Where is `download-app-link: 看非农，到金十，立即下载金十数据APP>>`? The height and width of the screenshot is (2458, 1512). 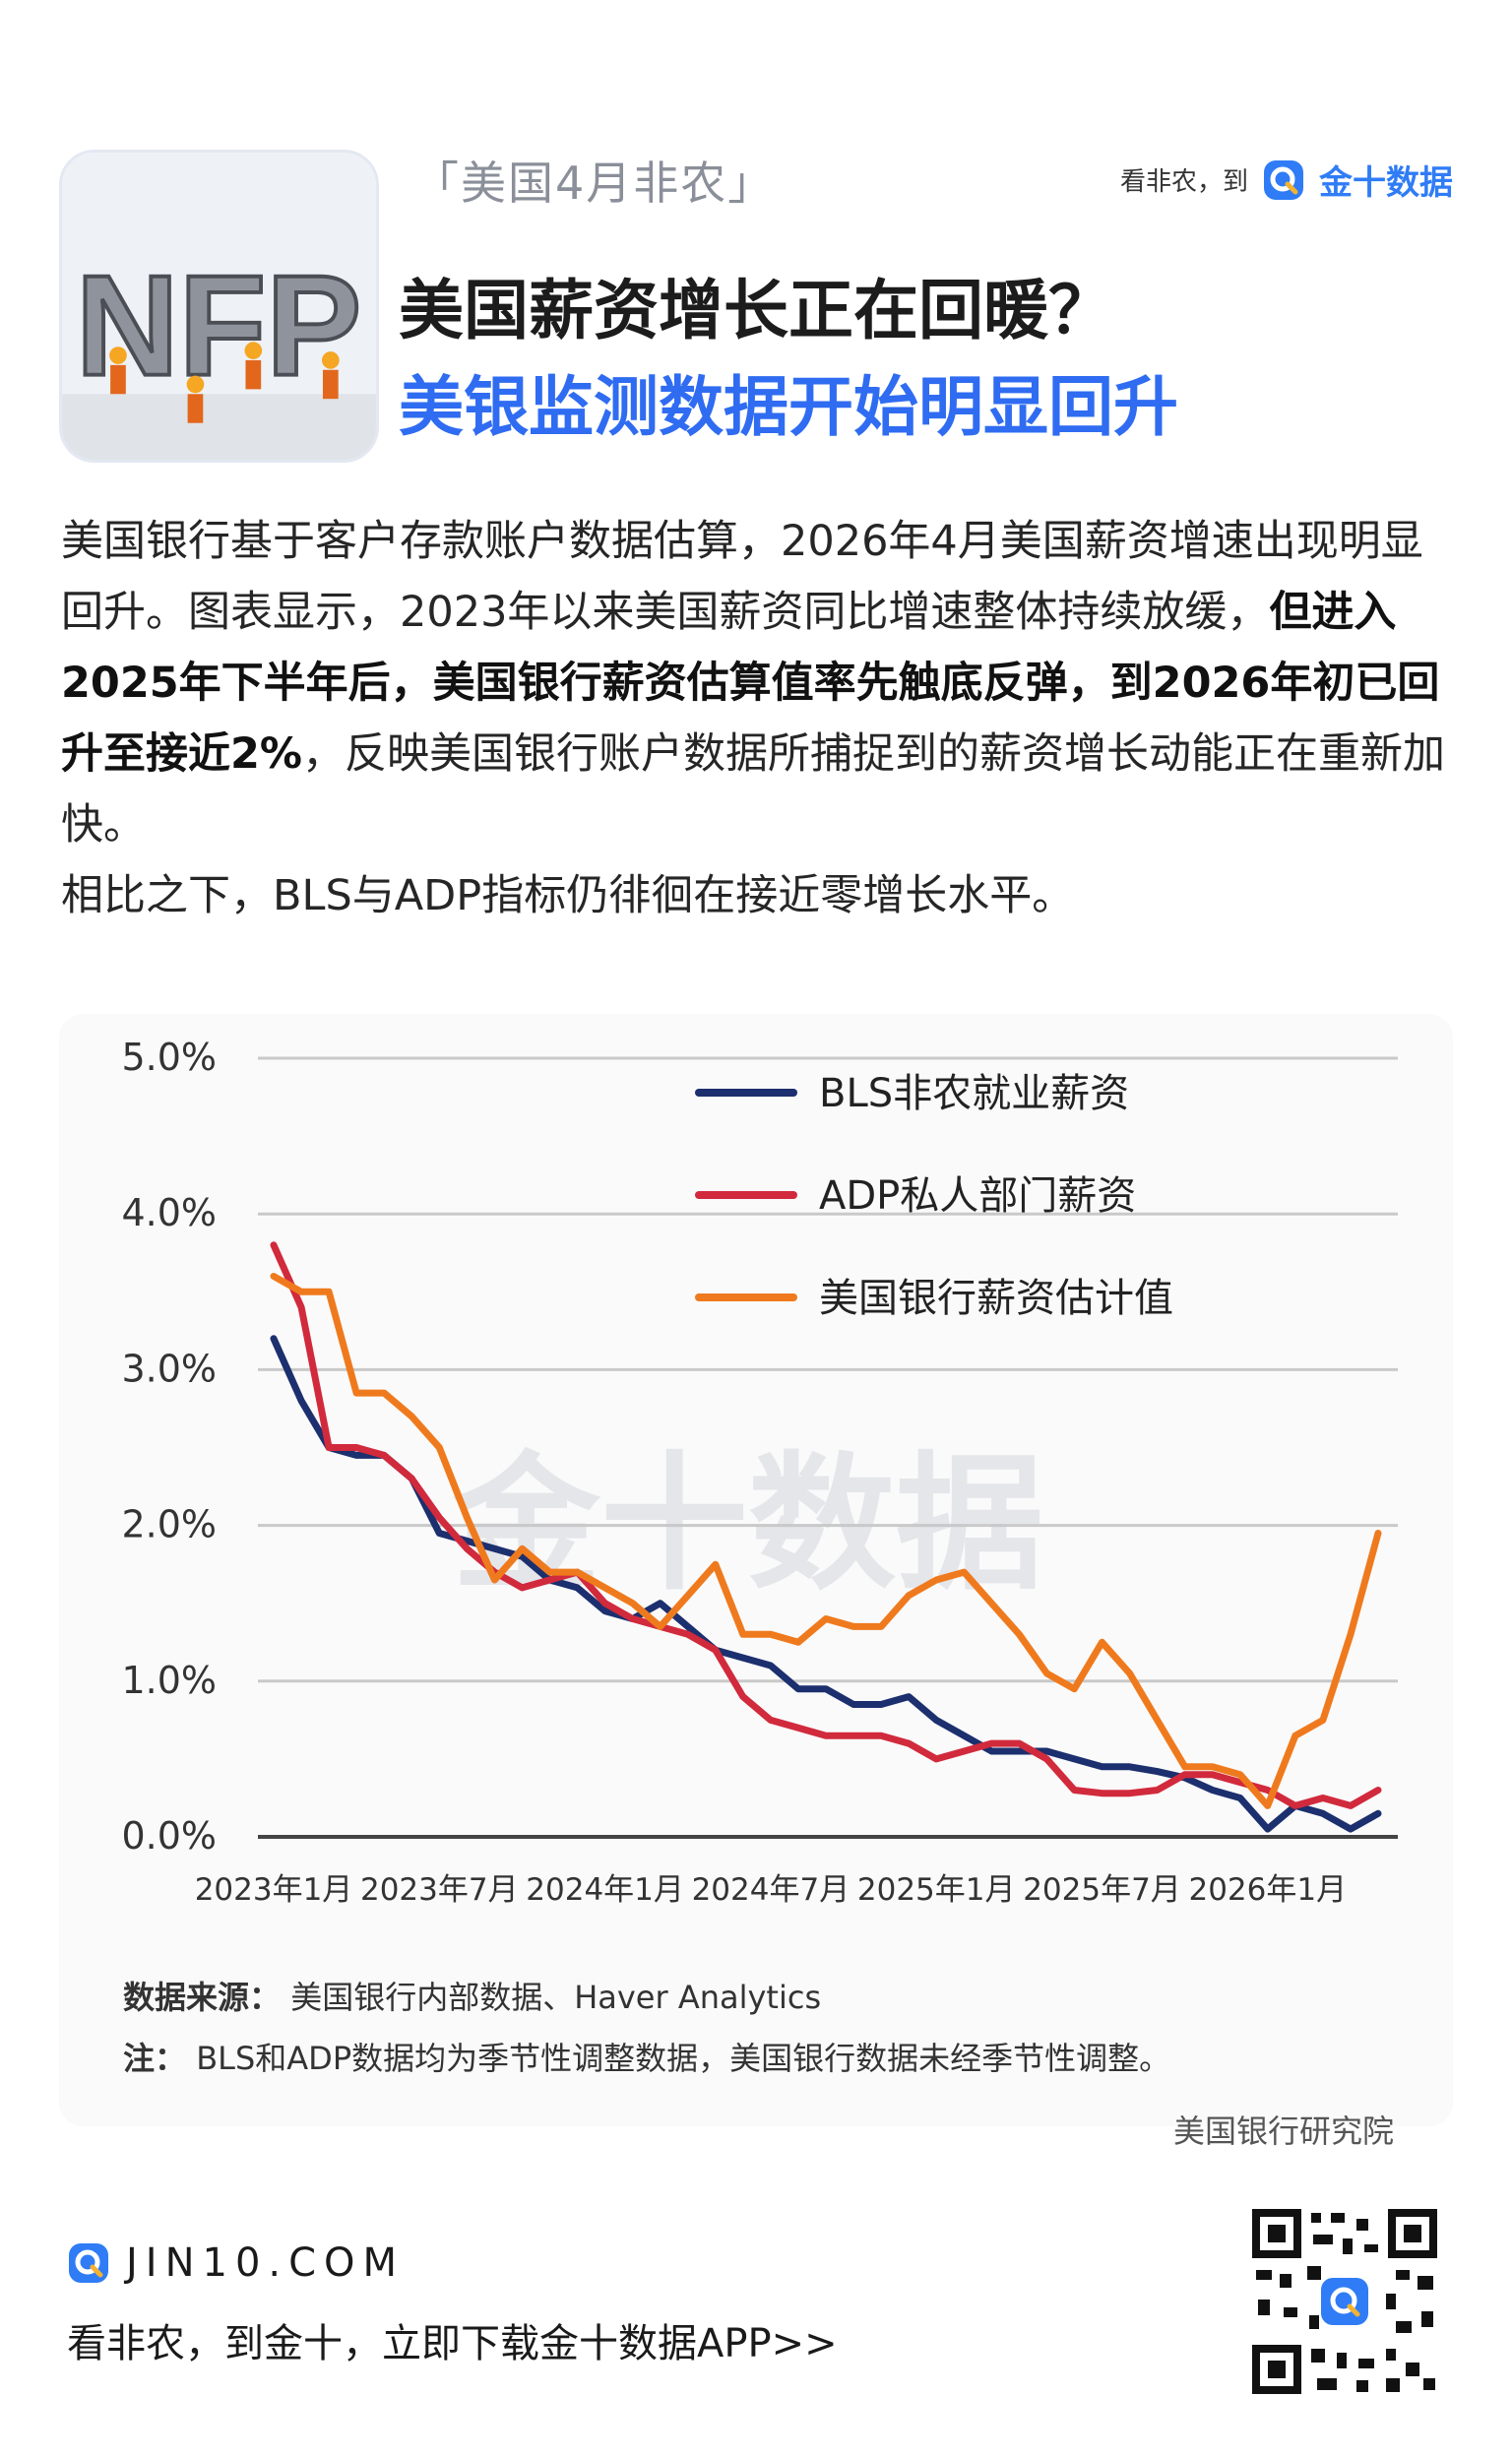 download-app-link: 看非农，到金十，立即下载金十数据APP>> is located at coordinates (452, 2343).